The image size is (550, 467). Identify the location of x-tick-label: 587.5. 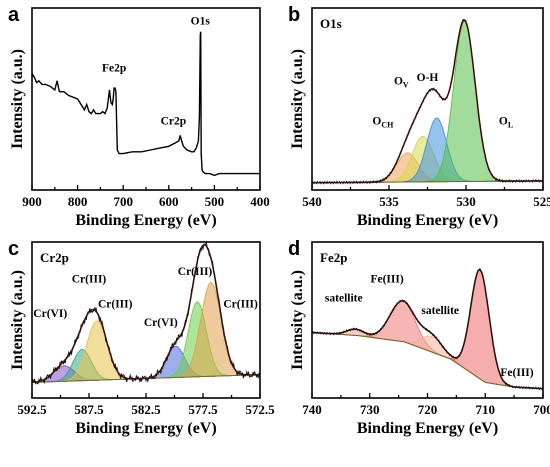
(89, 409).